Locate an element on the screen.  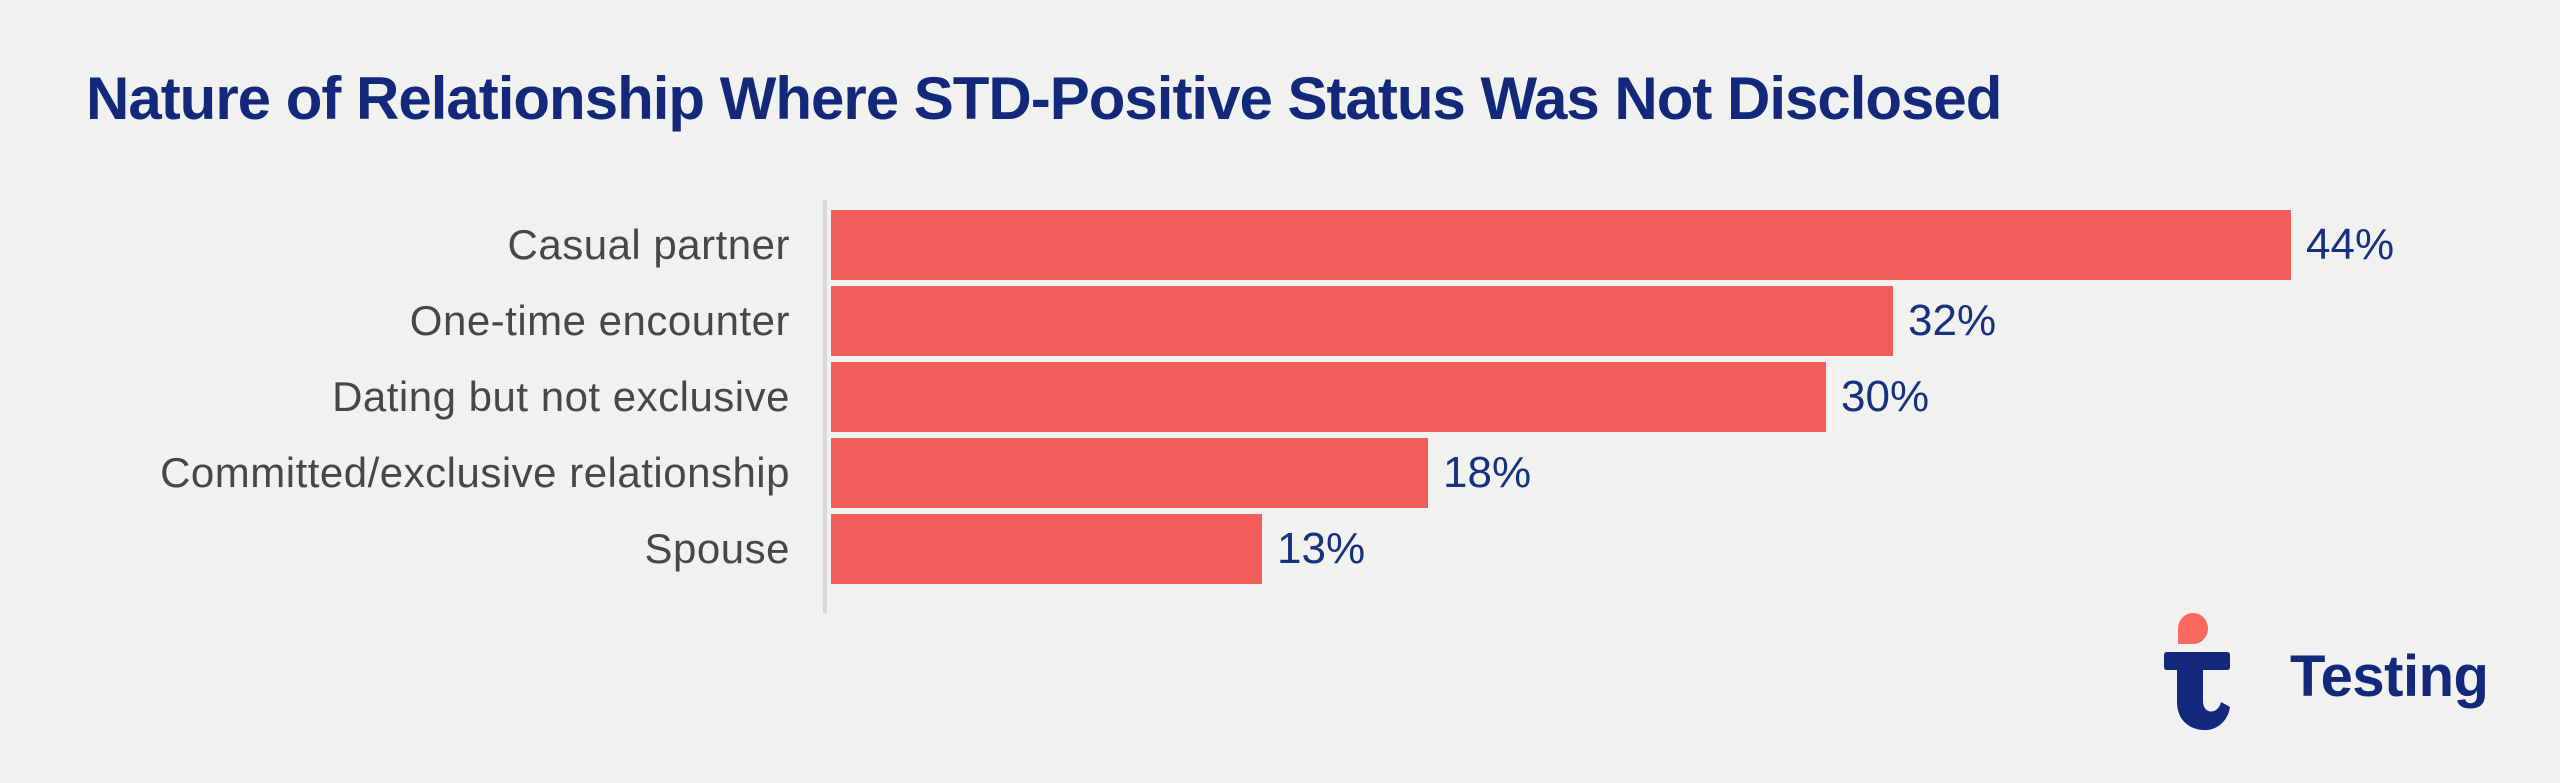
value-label: 44% is located at coordinates (2350, 244).